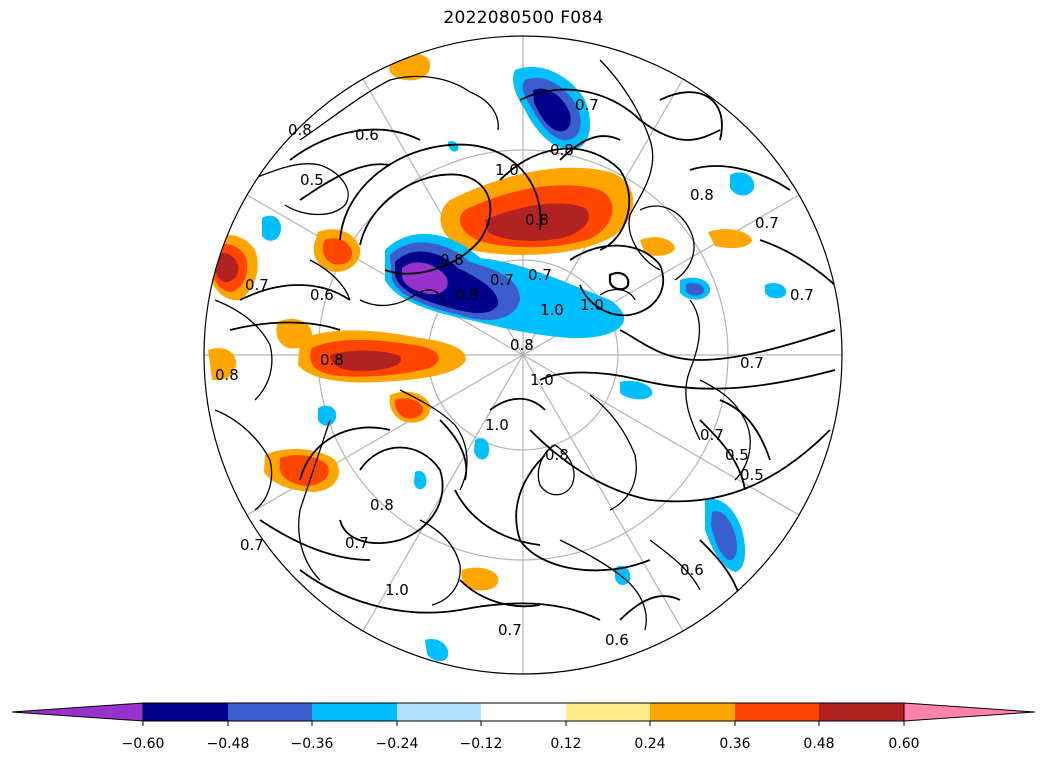  I want to click on colorbar-tick-label: 0.36, so click(734, 744).